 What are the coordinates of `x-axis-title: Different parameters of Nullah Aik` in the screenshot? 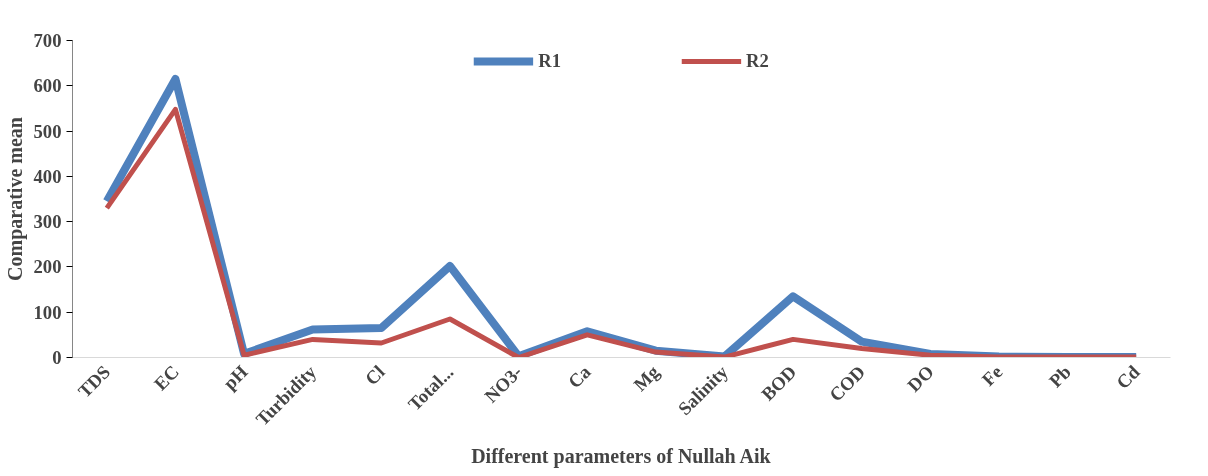 It's located at (621, 457).